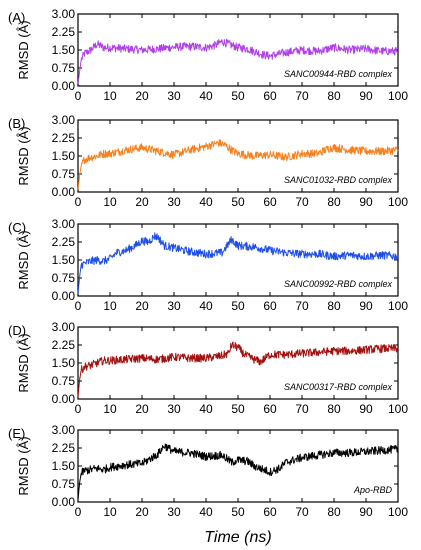 This screenshot has width=421, height=550. What do you see at coordinates (16, 123) in the screenshot?
I see `panel-label: (B)` at bounding box center [16, 123].